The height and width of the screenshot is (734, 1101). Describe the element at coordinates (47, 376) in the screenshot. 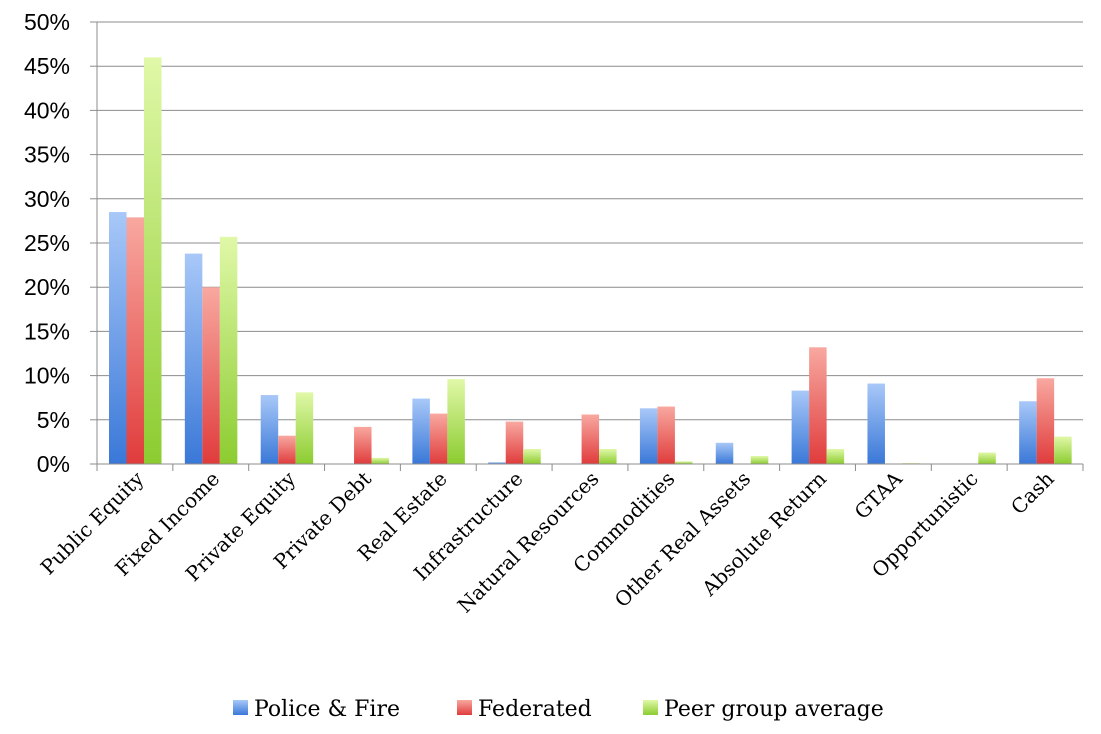

I see `y-tick-label: 10%` at that location.